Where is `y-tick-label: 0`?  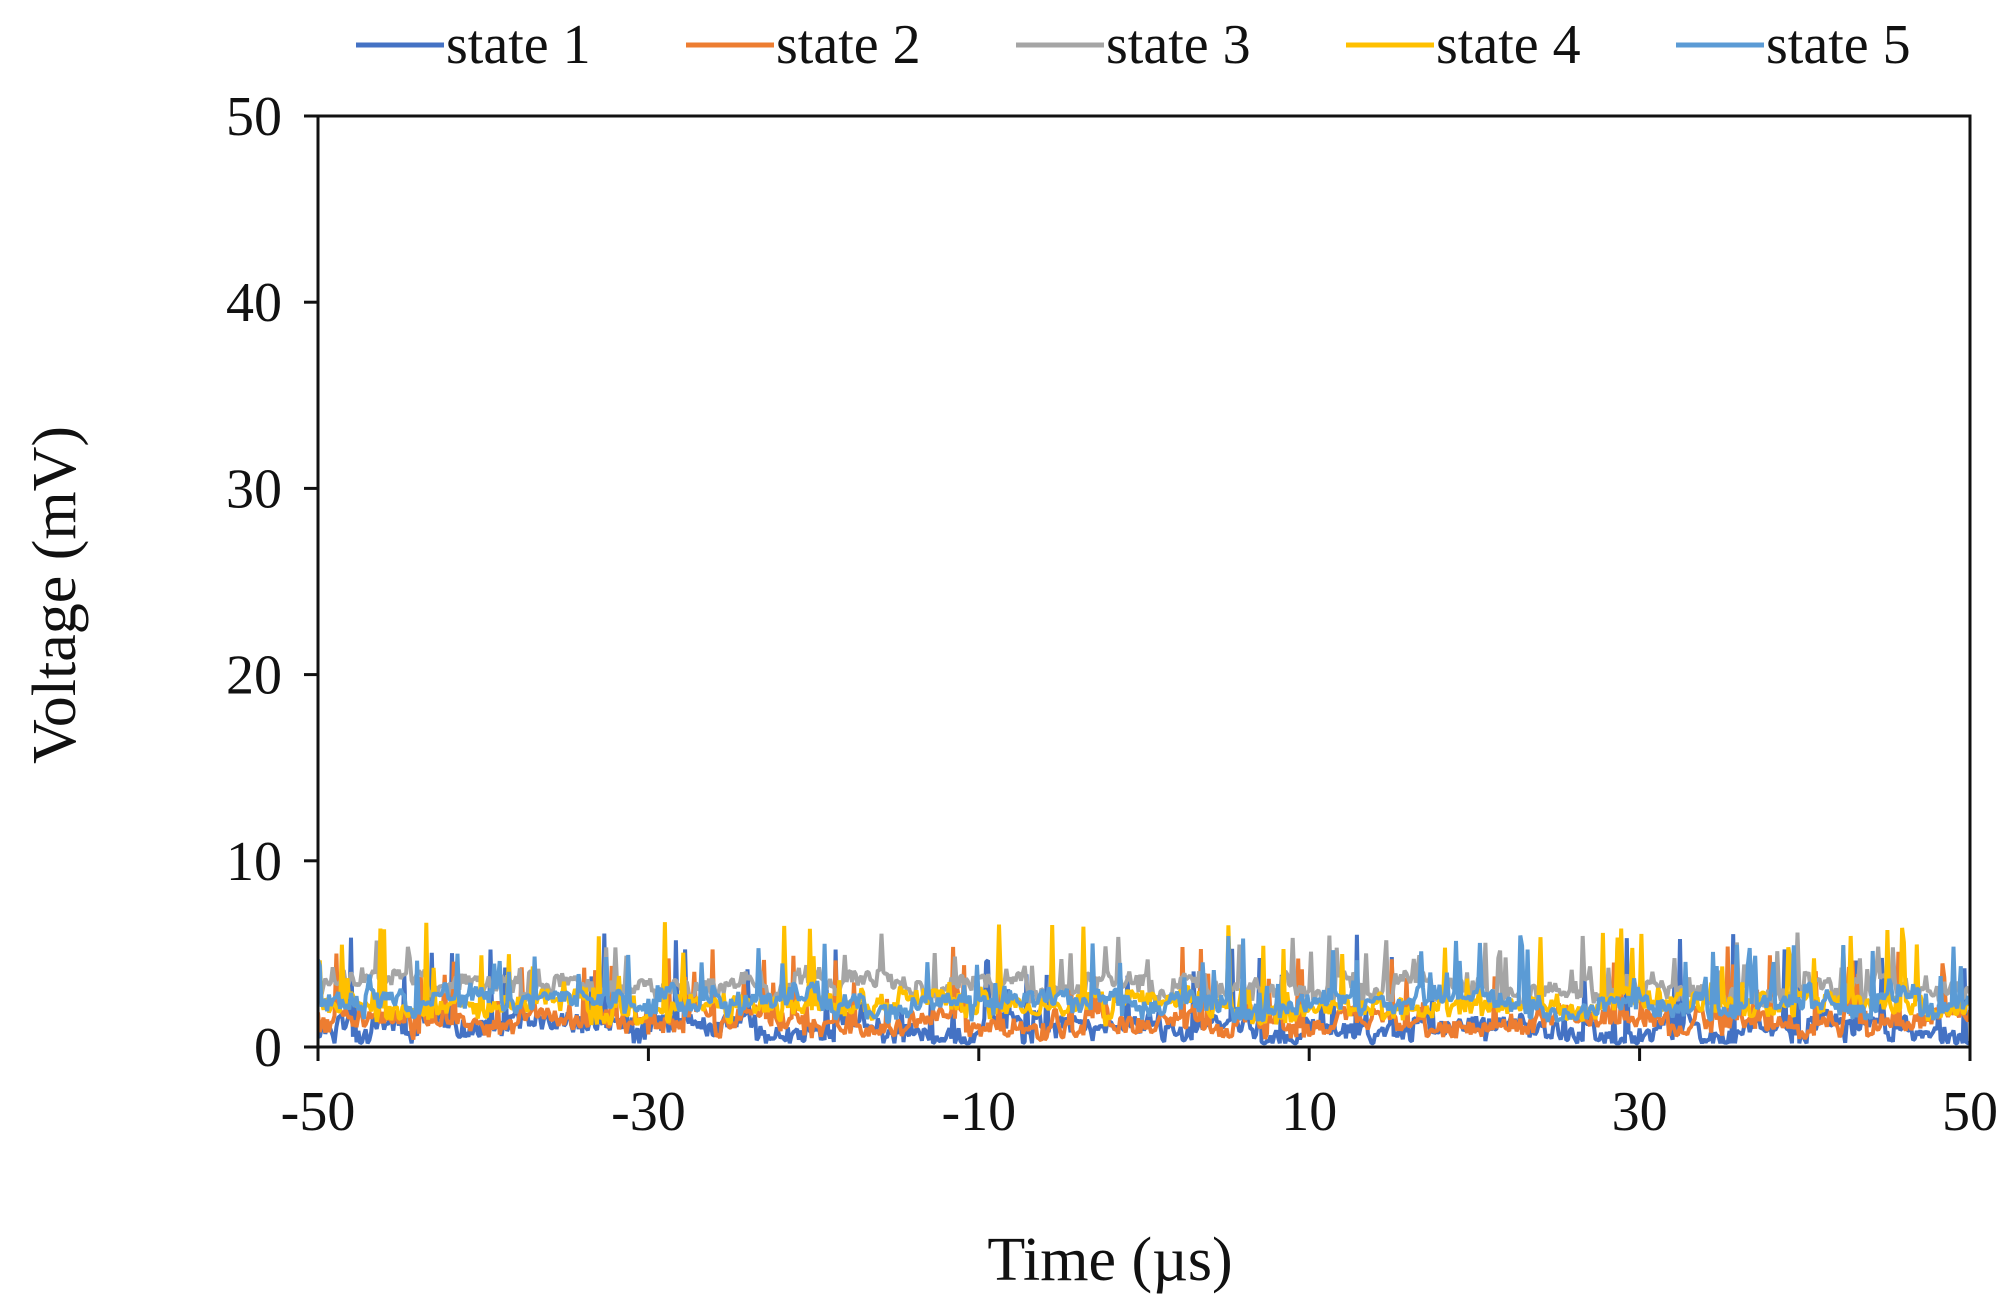
y-tick-label: 0 is located at coordinates (268, 1048).